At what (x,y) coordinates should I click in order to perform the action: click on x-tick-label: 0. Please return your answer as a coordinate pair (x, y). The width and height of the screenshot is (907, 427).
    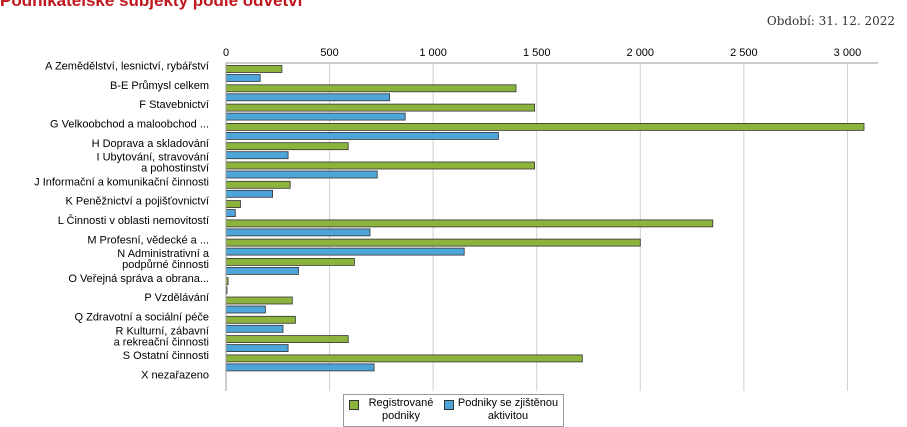
    Looking at the image, I should click on (226, 53).